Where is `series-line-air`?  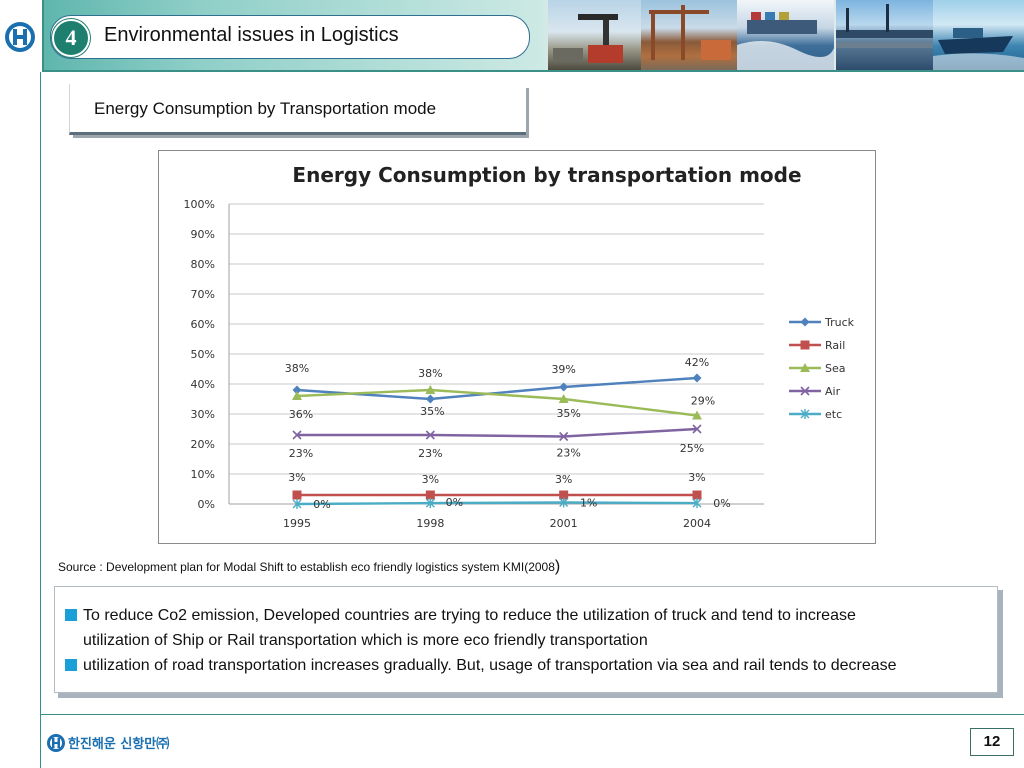
series-line-air is located at coordinates (497, 432).